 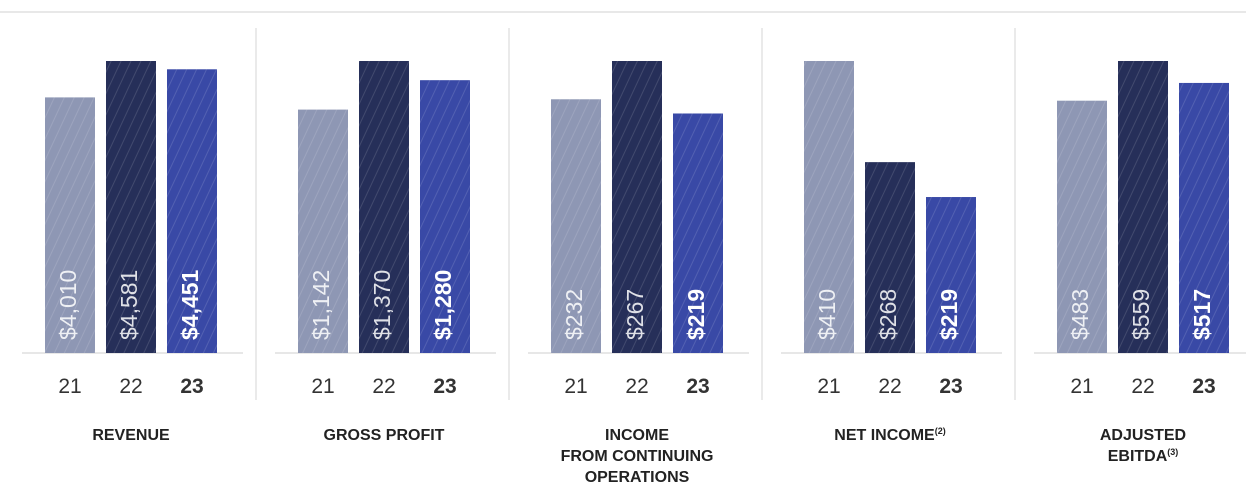 I want to click on panel: $4,010 21 $4,581 22 $4,451 23 REVENUE, so click(x=132, y=252).